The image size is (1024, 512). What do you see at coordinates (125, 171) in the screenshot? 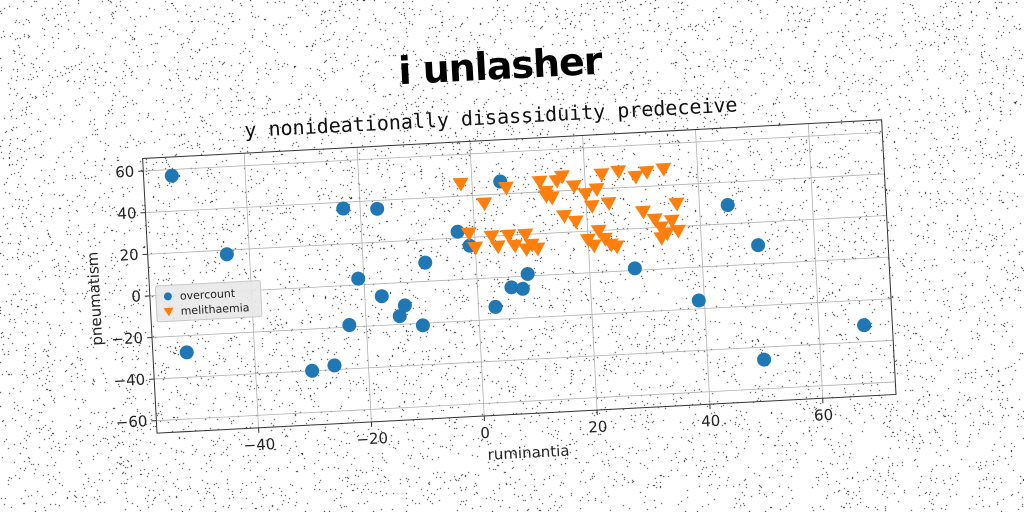
I see `y-tick-label: 60` at bounding box center [125, 171].